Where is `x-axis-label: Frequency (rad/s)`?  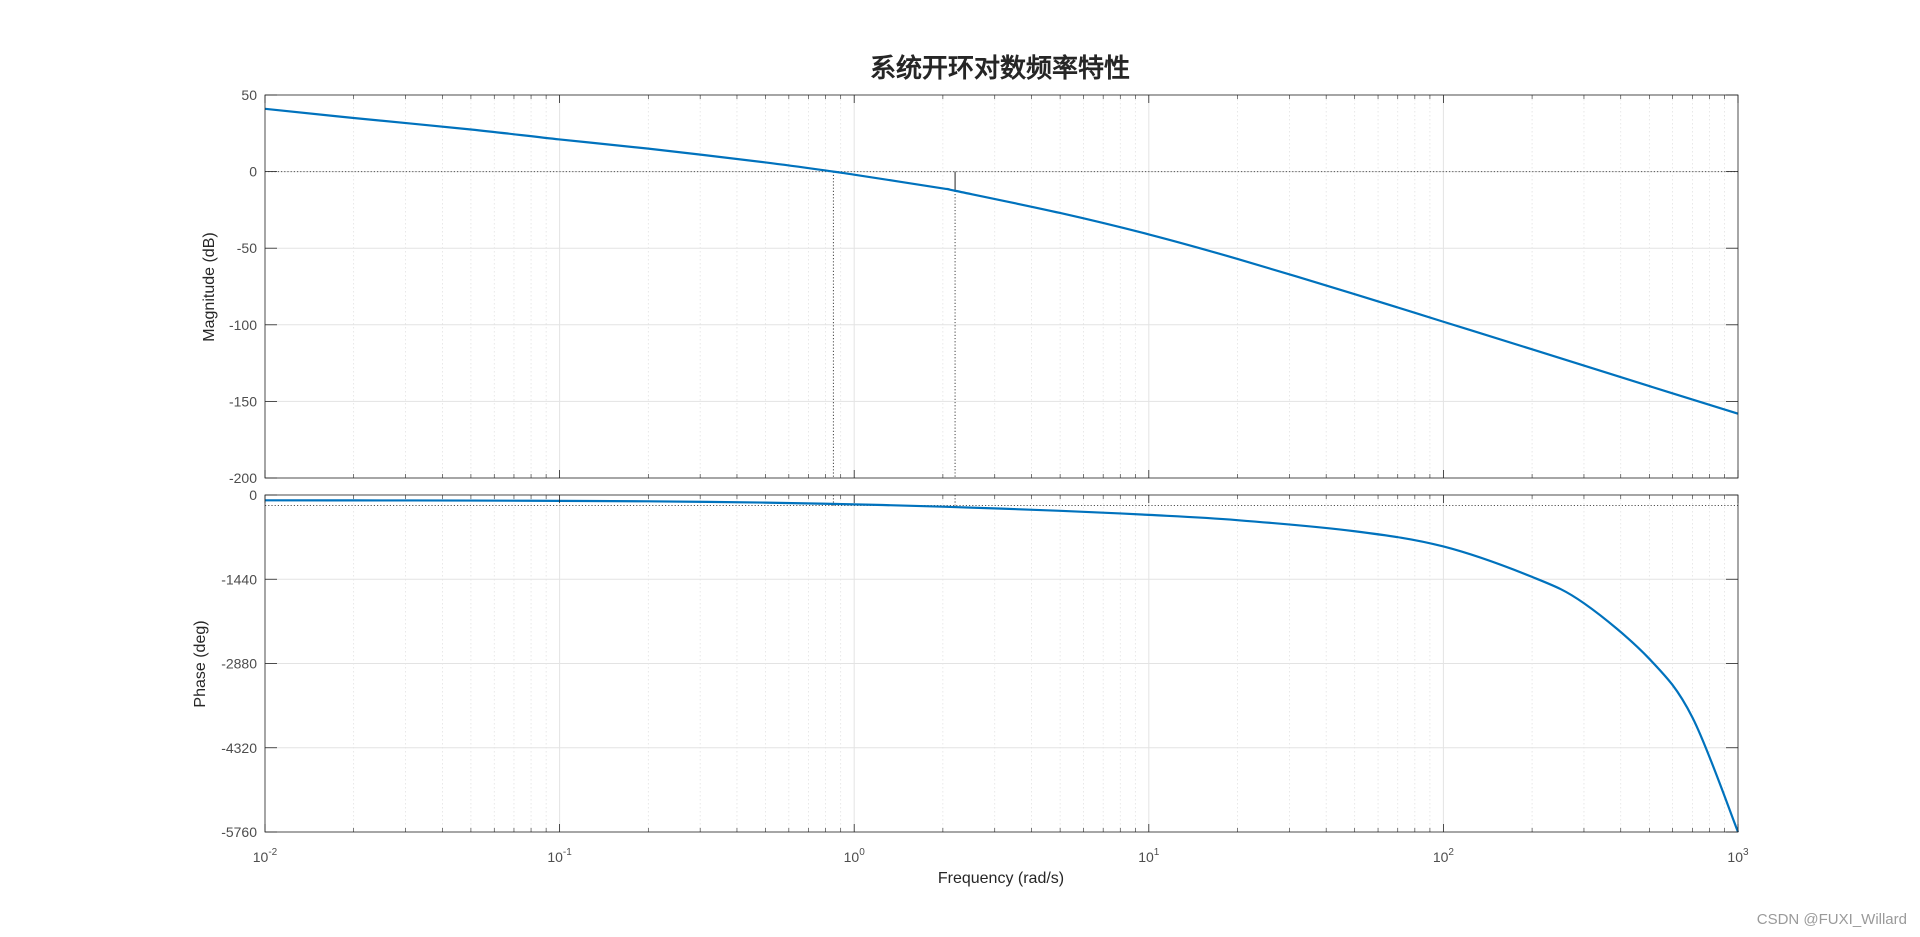
x-axis-label: Frequency (rad/s) is located at coordinates (1001, 878).